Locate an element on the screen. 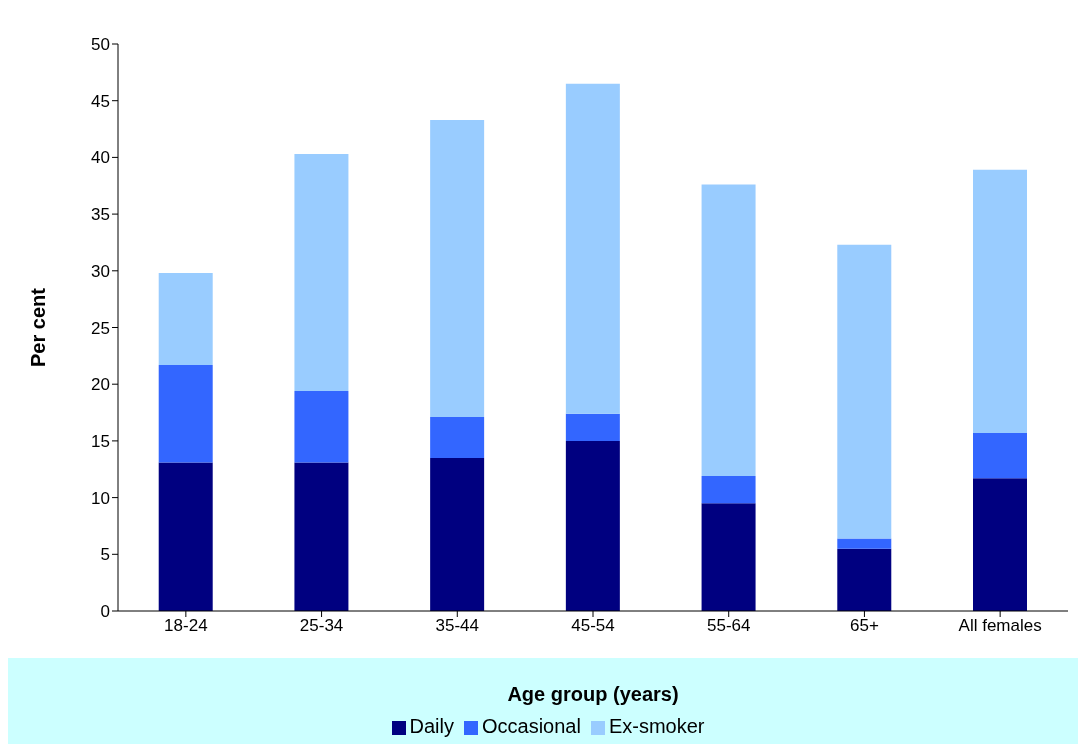 The image size is (1091, 754). x-tick-label: All females is located at coordinates (1000, 626).